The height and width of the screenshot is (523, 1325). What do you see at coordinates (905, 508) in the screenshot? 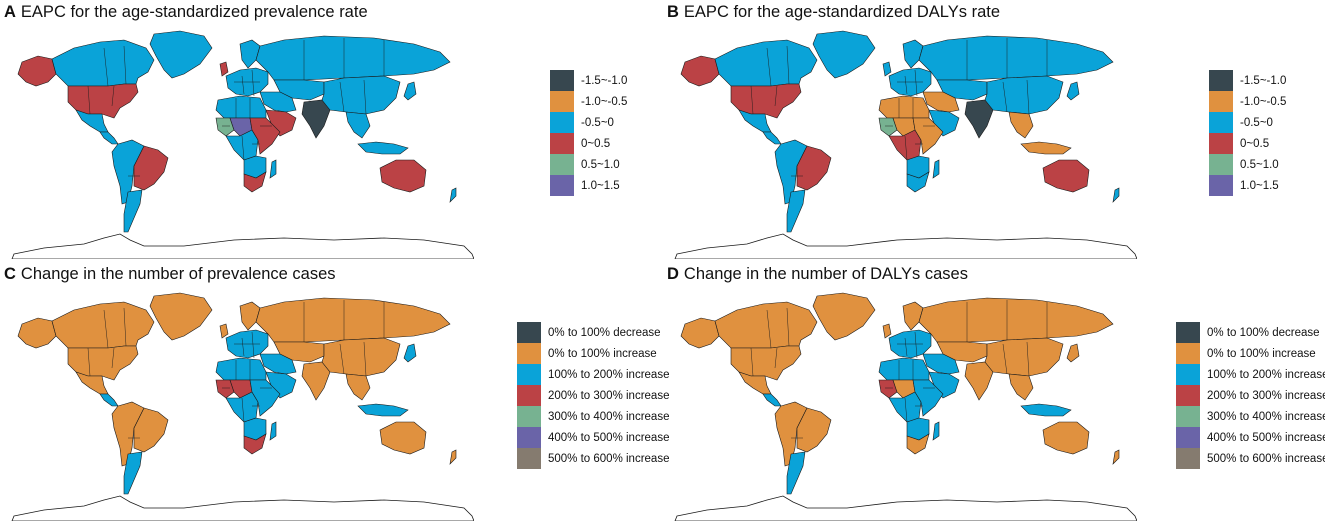
I see `region-antarctica` at bounding box center [905, 508].